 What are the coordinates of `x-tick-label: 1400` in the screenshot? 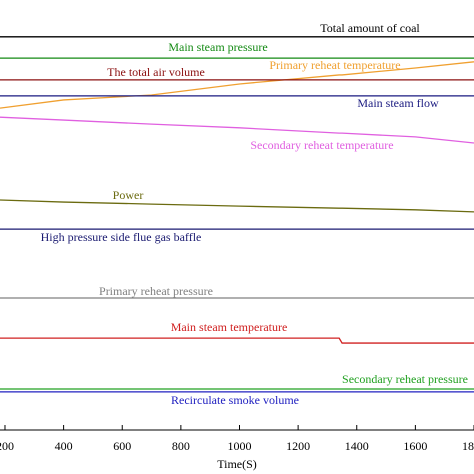 It's located at (357, 446).